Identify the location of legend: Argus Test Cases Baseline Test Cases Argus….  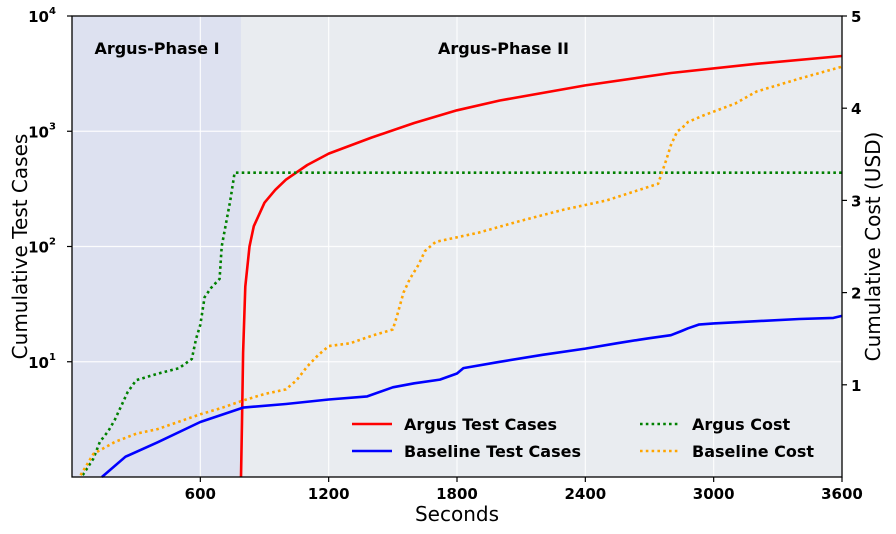
(583, 438).